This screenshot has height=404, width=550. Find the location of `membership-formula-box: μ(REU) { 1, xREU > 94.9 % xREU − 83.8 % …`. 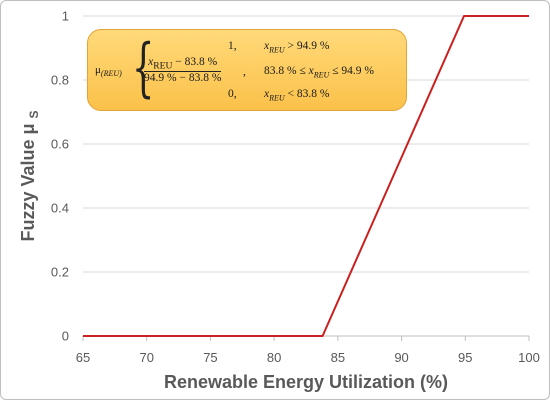

membership-formula-box: μ(REU) { 1, xREU > 94.9 % xREU − 83.8 % … is located at coordinates (247, 70).